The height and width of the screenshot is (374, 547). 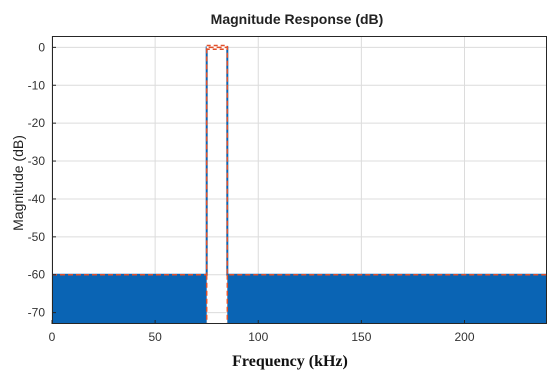 What do you see at coordinates (297, 19) in the screenshot?
I see `chart-title: Magnitude Response (dB)` at bounding box center [297, 19].